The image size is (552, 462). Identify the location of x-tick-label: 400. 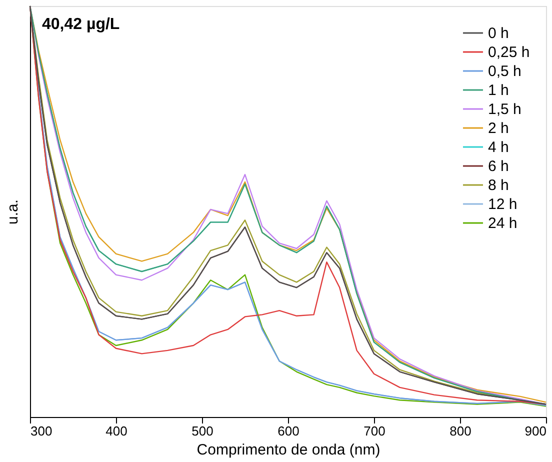
(117, 431).